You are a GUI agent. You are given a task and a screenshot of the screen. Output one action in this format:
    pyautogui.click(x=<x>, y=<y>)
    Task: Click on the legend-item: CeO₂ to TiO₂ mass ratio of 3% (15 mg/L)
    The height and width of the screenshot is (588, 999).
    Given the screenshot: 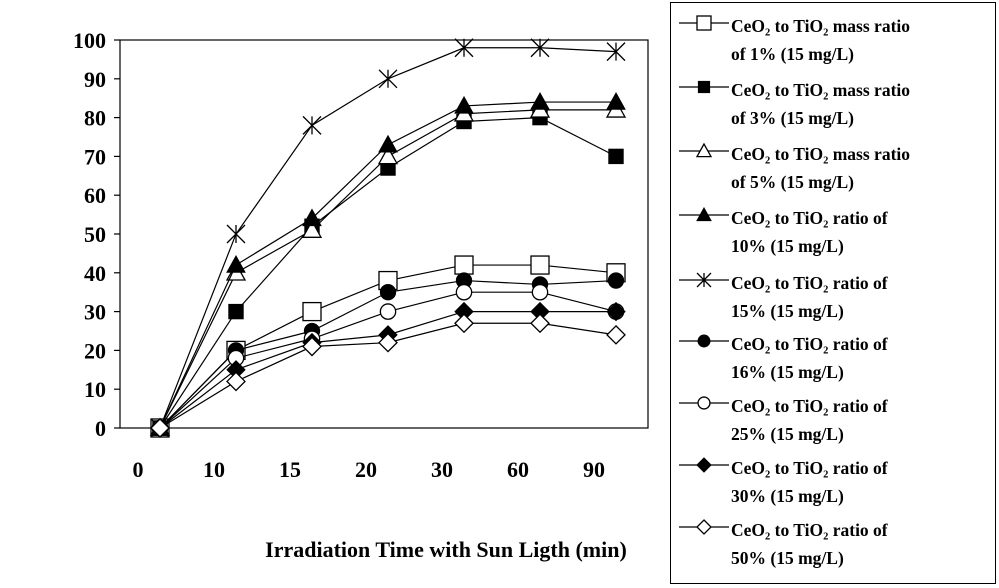 What is the action you would take?
    pyautogui.click(x=833, y=101)
    